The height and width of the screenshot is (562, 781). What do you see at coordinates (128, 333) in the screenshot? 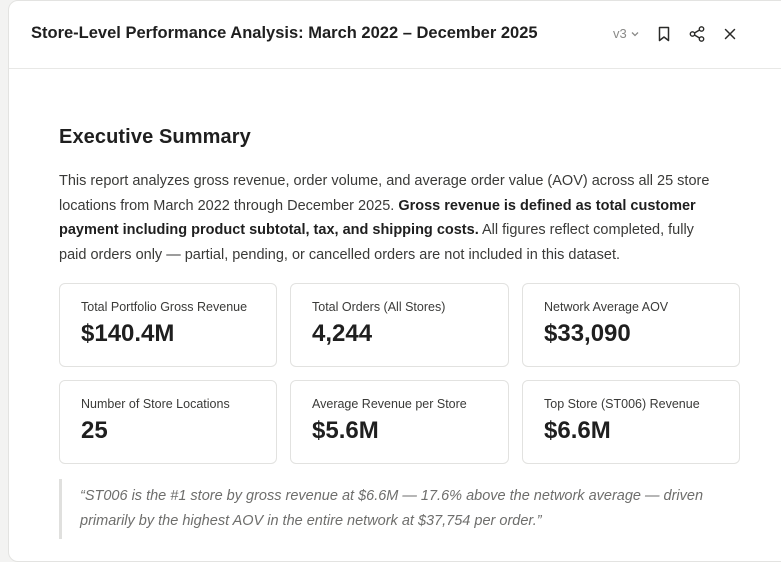
I see `metric-value: $140.4M` at bounding box center [128, 333].